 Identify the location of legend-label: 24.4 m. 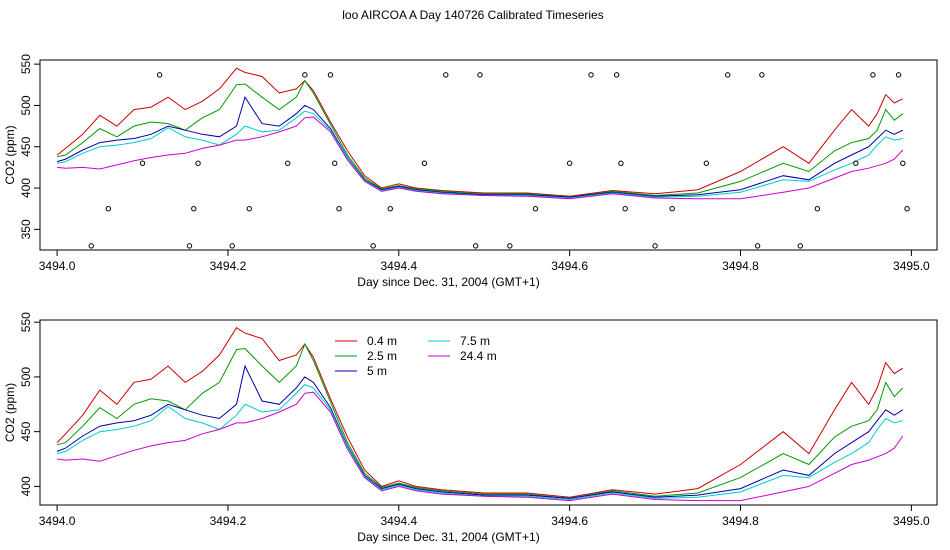
(478, 356).